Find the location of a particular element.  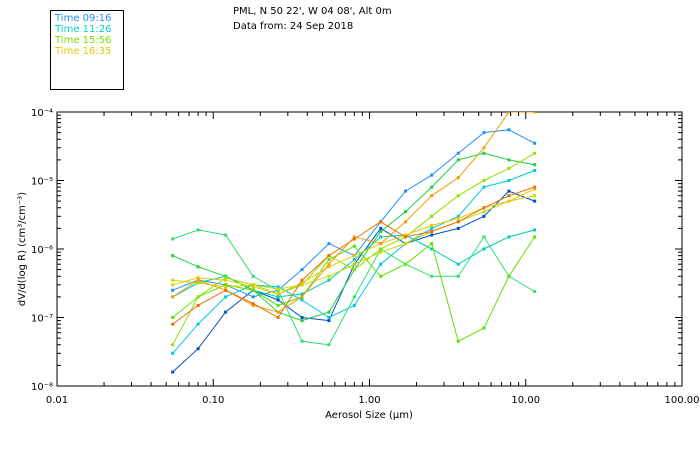

x-tick-label: 0.10 is located at coordinates (213, 400).